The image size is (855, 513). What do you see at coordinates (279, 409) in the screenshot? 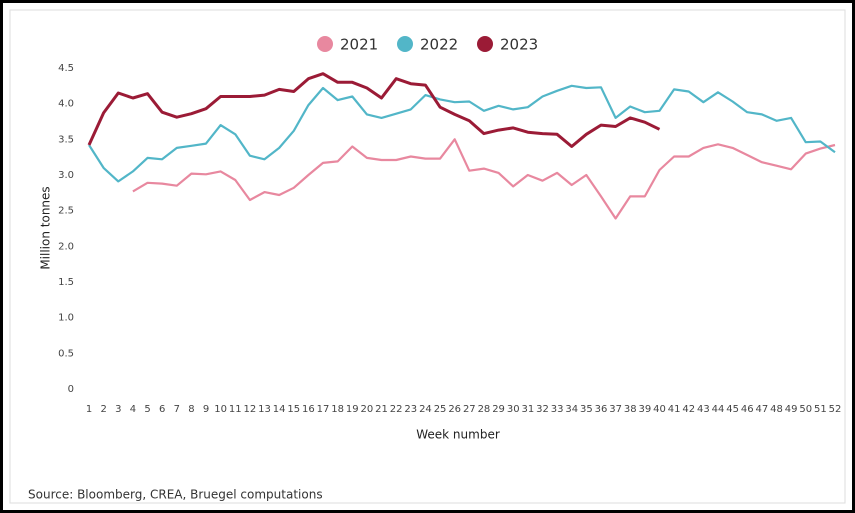
I see `x-tick-label: 14` at bounding box center [279, 409].